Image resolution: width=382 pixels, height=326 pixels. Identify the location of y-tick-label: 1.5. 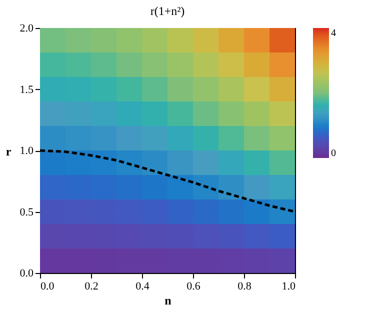
(27, 90).